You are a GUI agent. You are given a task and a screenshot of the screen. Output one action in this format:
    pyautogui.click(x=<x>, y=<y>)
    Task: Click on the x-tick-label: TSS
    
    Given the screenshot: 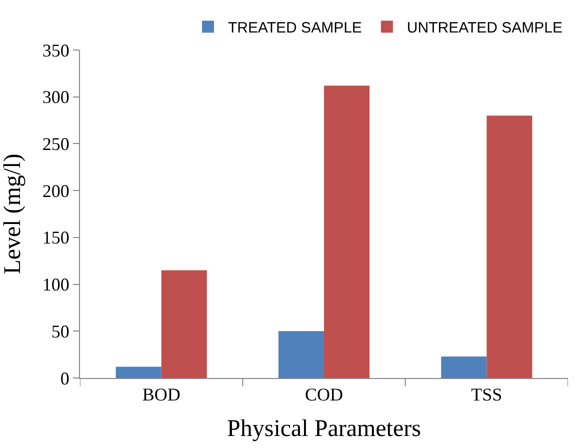 What is the action you would take?
    pyautogui.click(x=486, y=394)
    